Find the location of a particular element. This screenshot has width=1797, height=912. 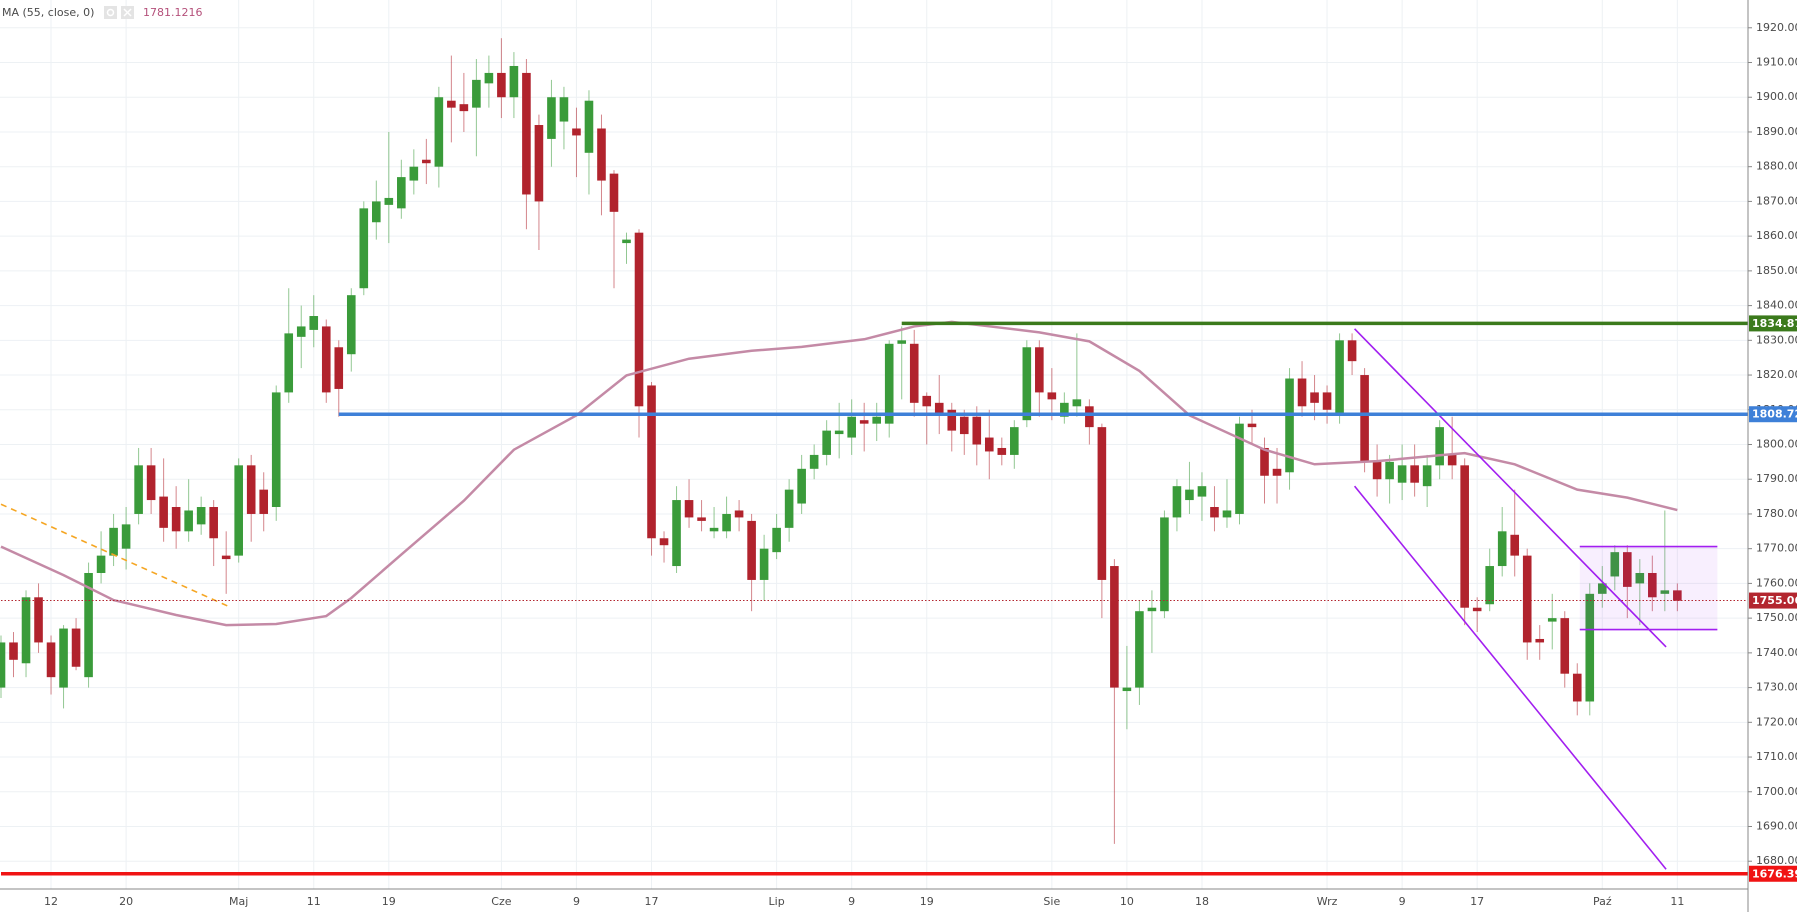

y-tick-label: 1710.00 is located at coordinates (1776, 756).